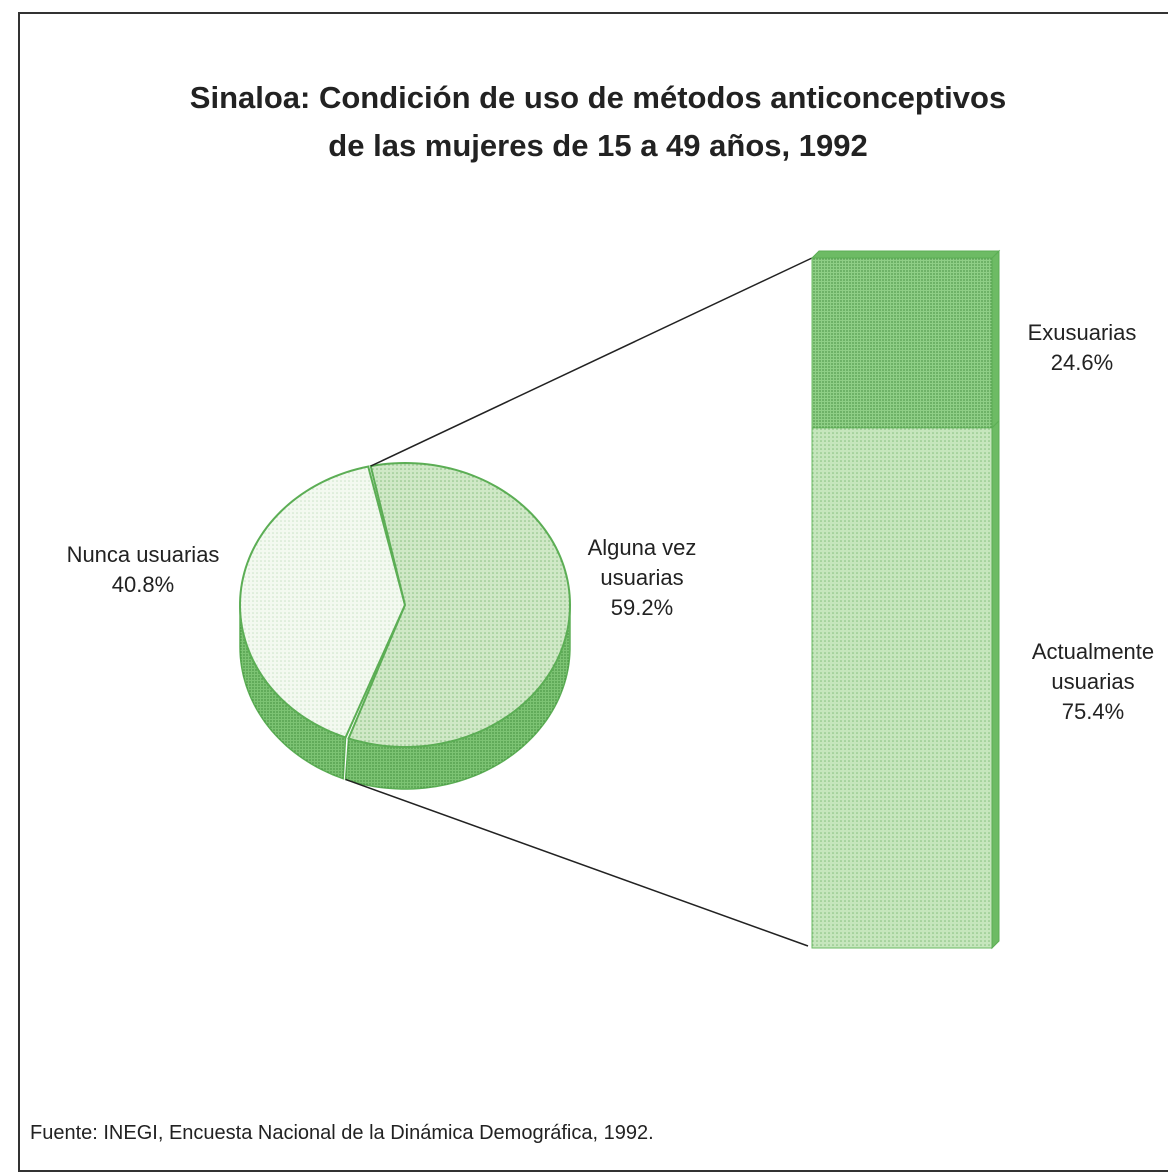  Describe the element at coordinates (642, 607) in the screenshot. I see `value-label: 59.2%` at that location.